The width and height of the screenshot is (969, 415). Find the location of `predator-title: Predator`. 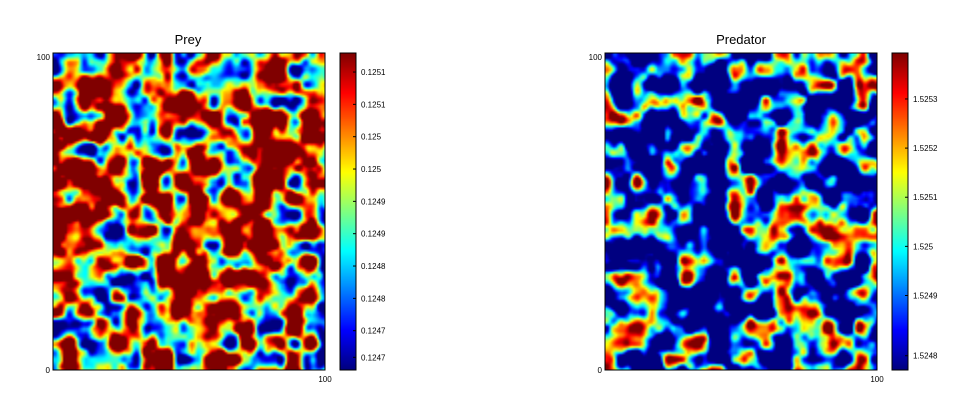

predator-title: Predator is located at coordinates (741, 39).